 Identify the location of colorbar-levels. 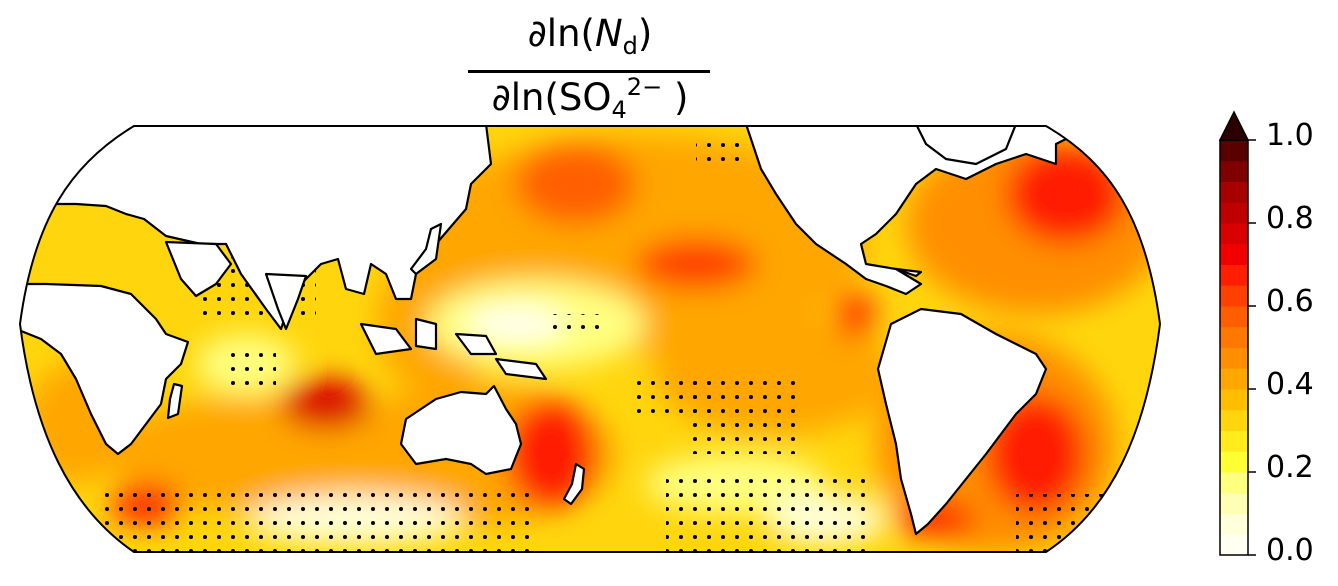
(1234, 348).